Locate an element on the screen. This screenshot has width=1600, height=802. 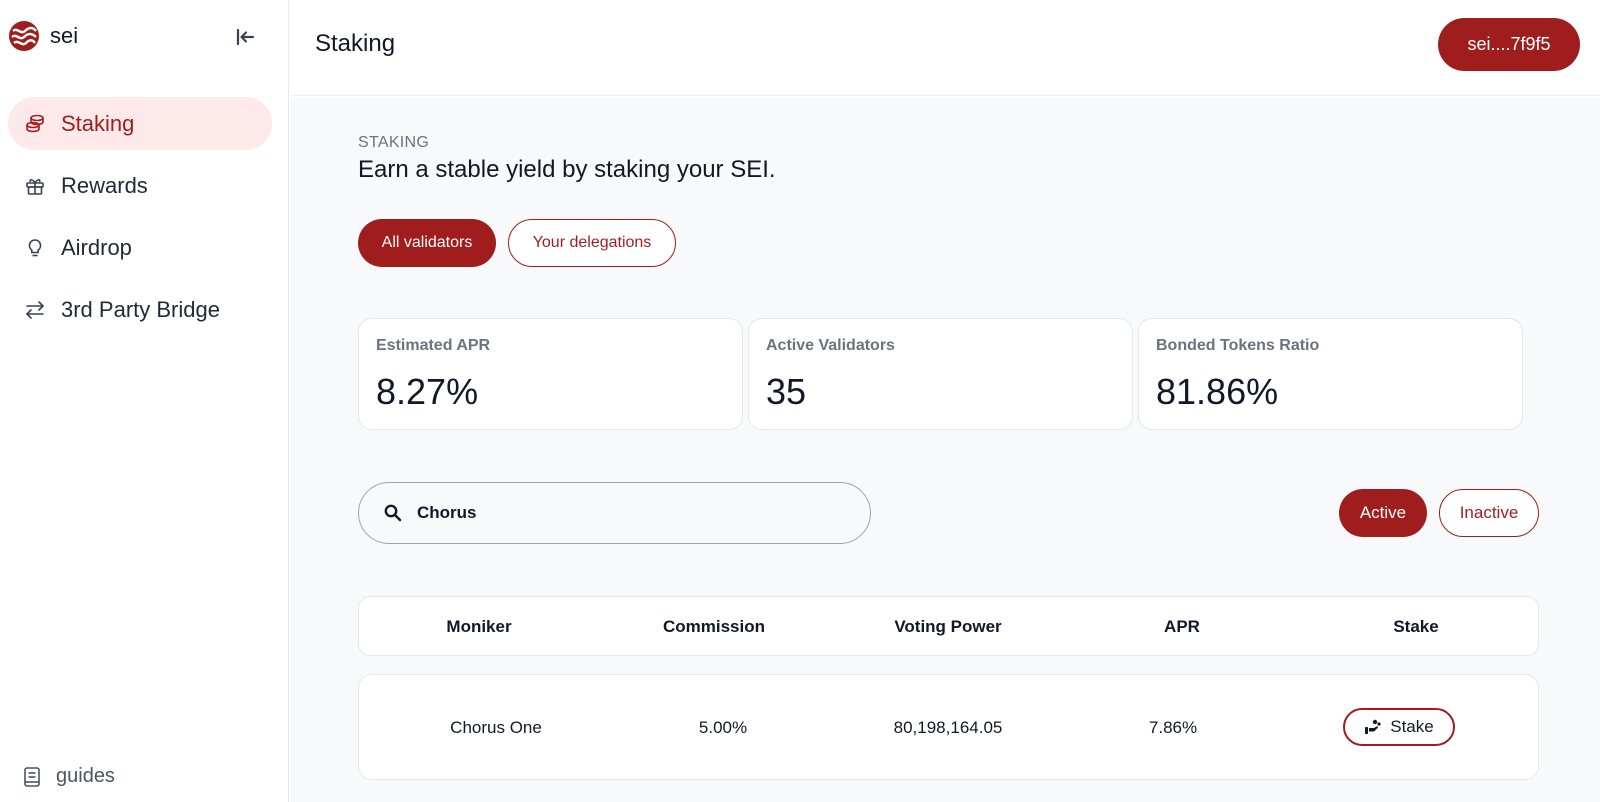
brand: sei is located at coordinates (43, 36).